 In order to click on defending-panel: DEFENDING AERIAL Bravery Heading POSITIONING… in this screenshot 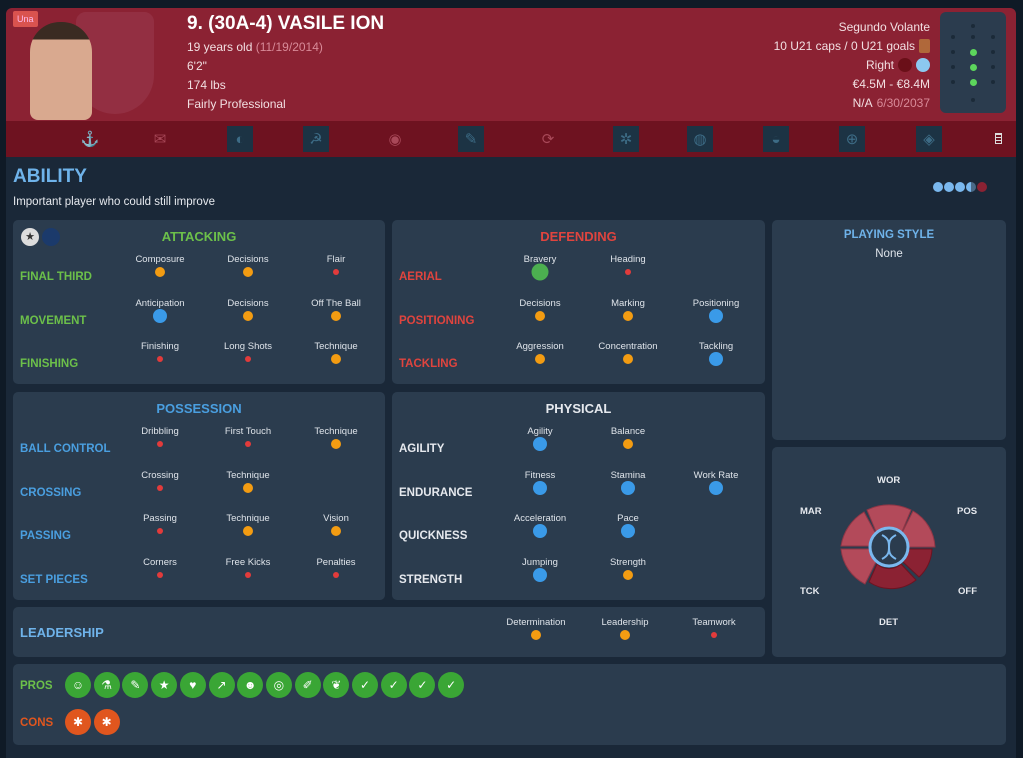, I will do `click(578, 302)`.